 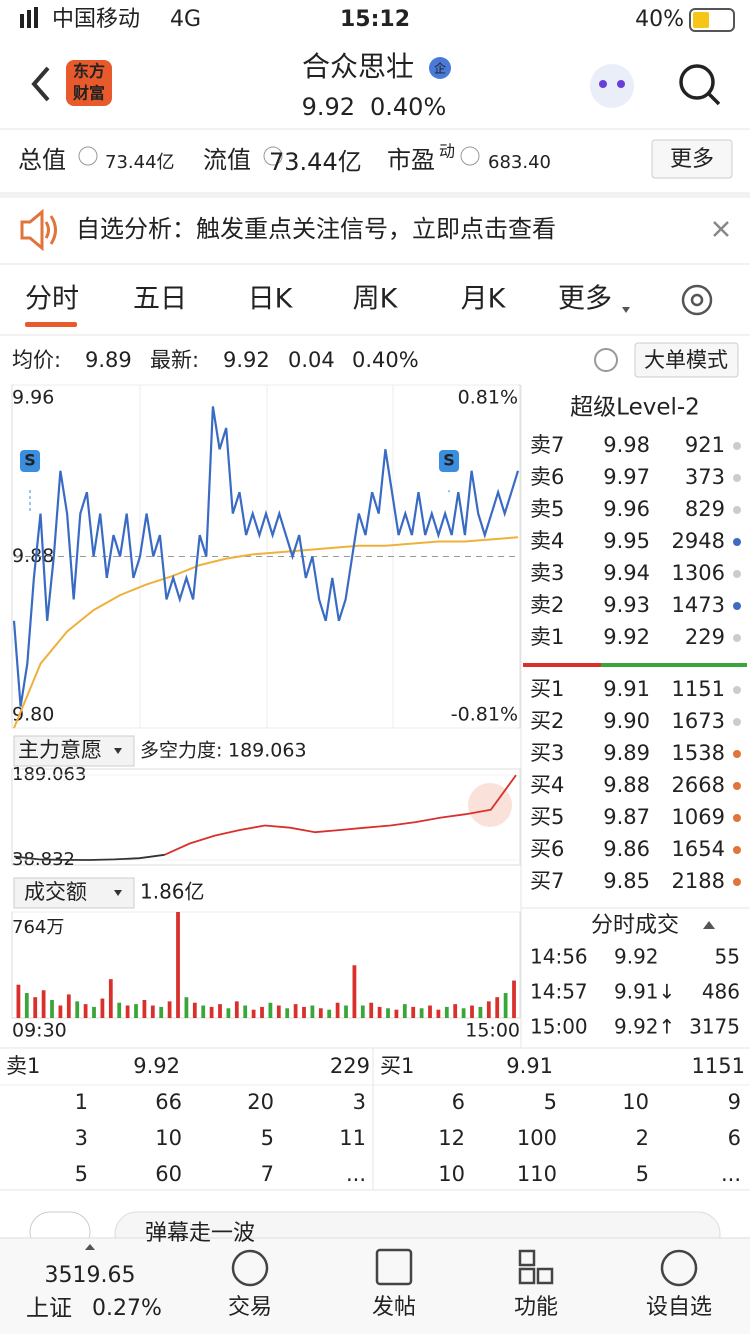 I want to click on robot-icon, so click(x=612, y=86).